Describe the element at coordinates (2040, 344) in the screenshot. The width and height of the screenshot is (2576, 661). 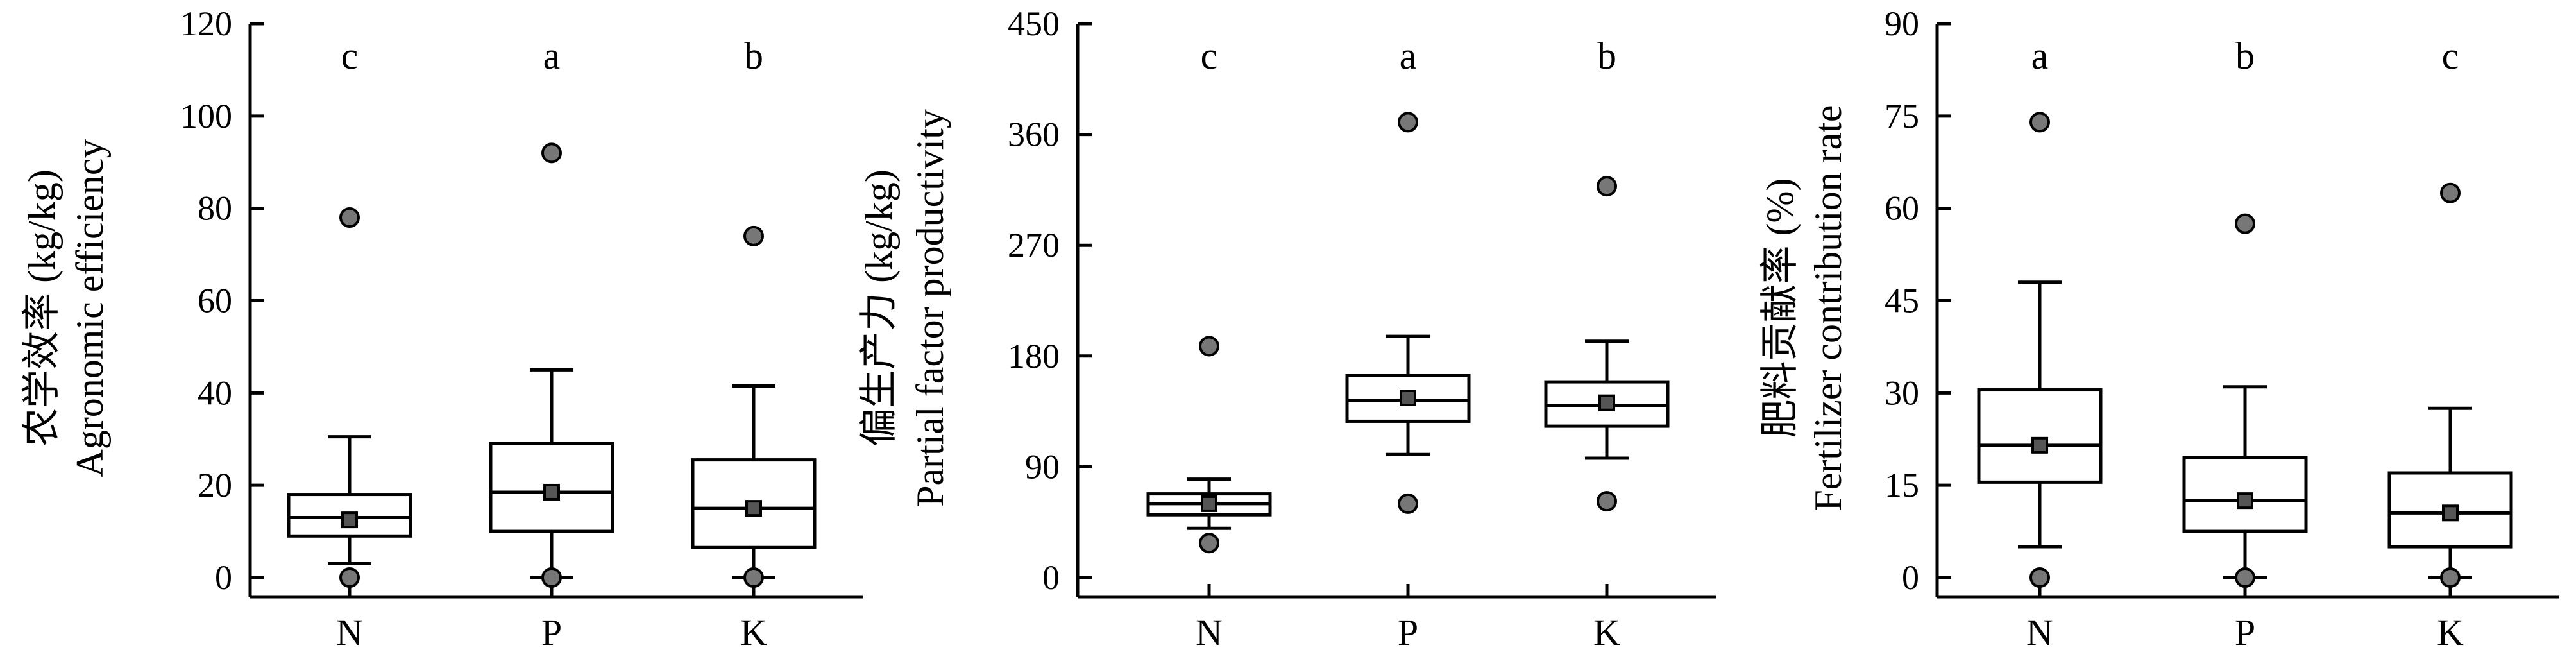
I see `box-N: Na` at that location.